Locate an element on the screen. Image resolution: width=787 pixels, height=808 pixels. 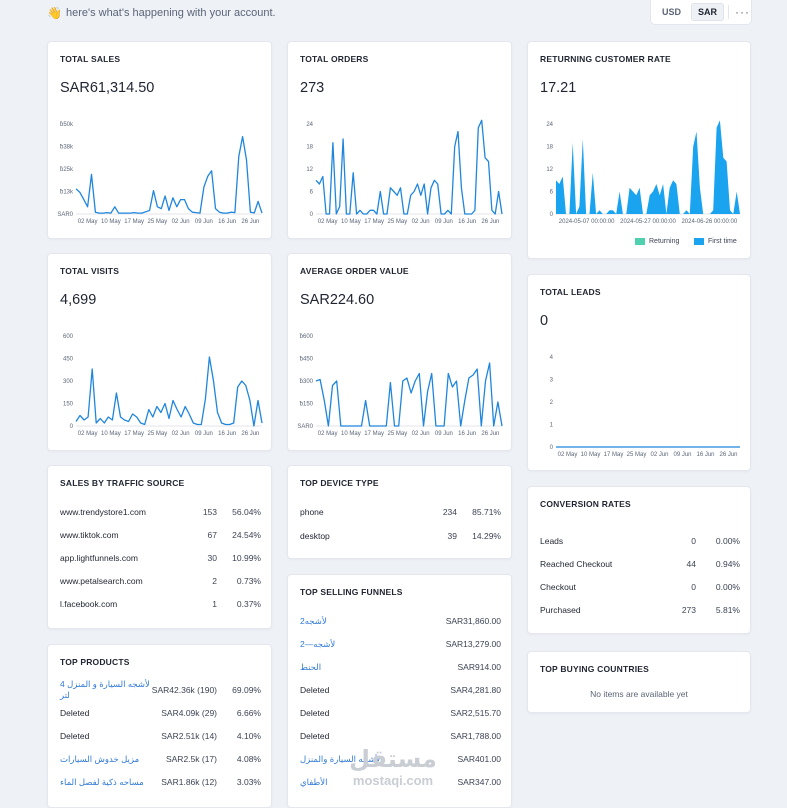
row-value: SAR31,860.00 is located at coordinates (473, 621).